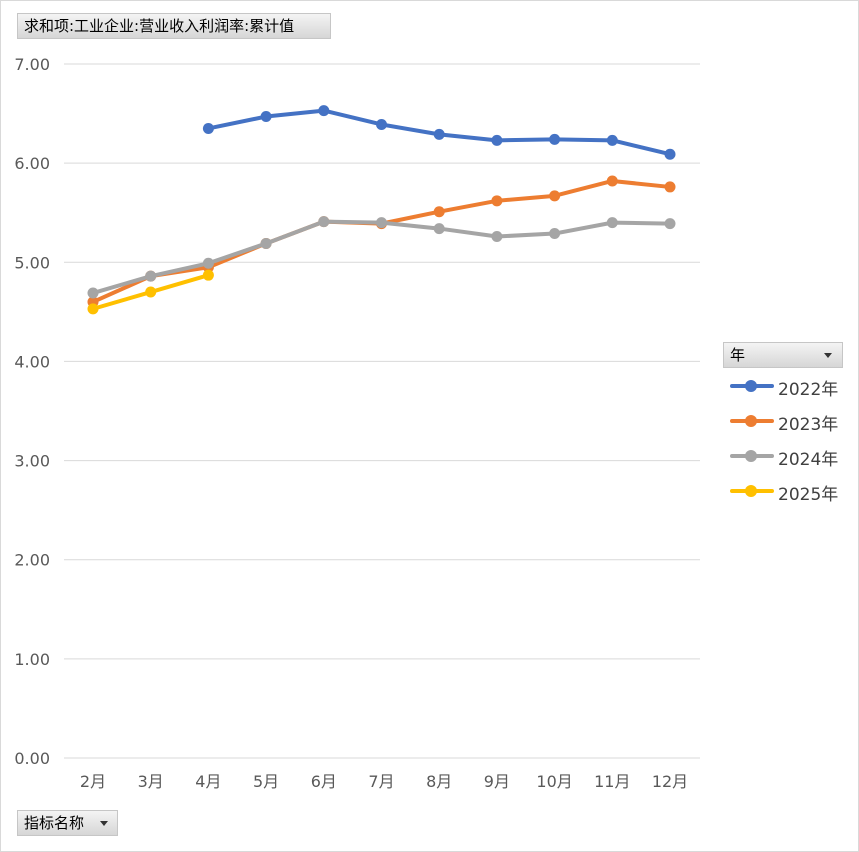  I want to click on y-tick-label: 5.00, so click(32, 262).